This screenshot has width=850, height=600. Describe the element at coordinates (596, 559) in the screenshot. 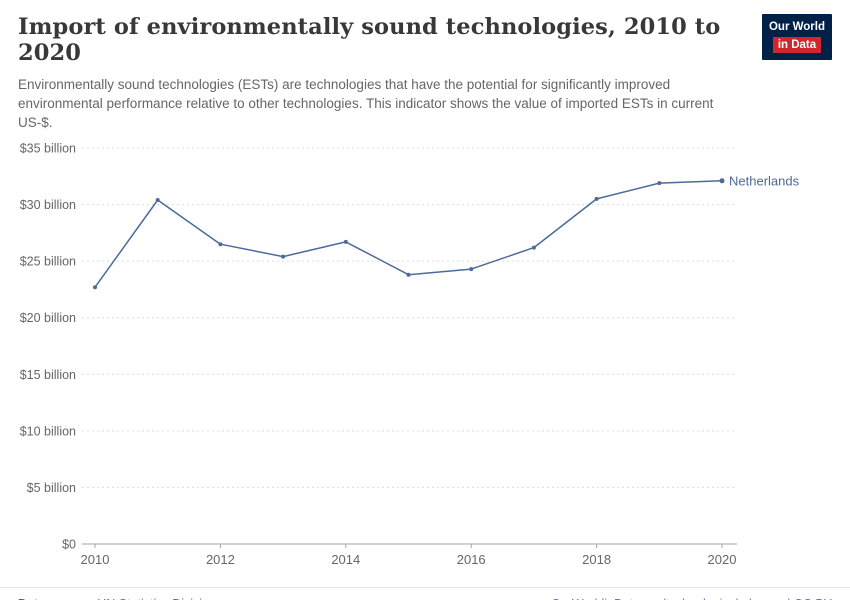

I see `x-tick-label: 2018` at that location.